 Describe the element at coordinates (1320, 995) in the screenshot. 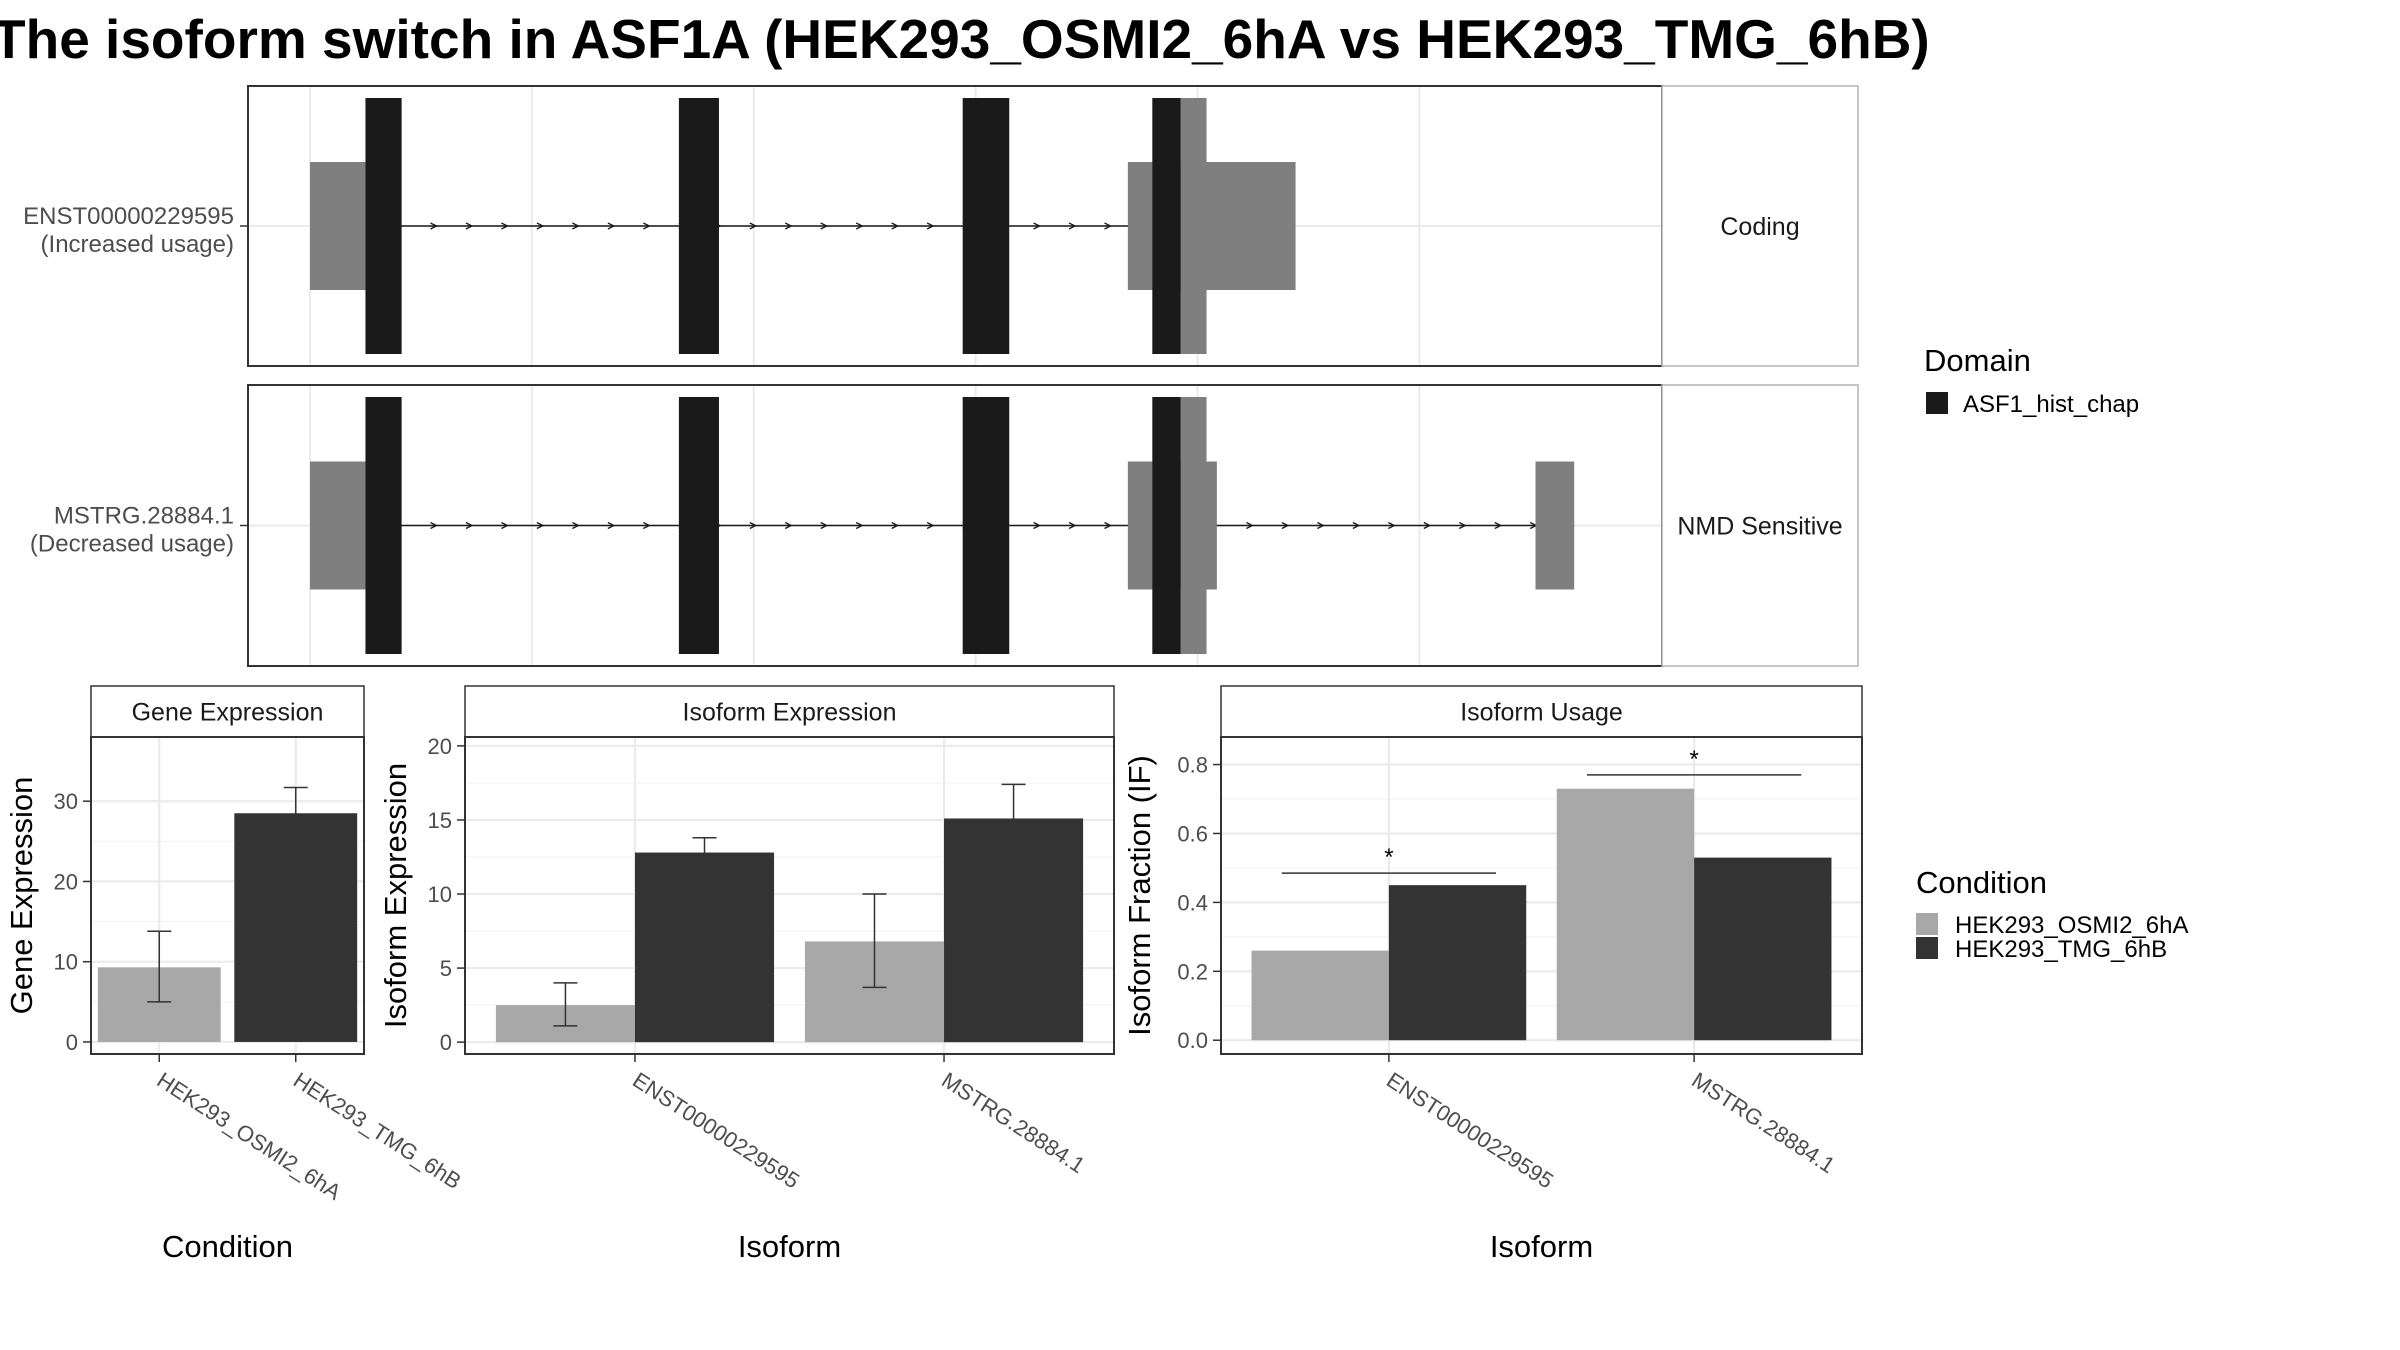

I see `bar-ENST00000229595-HEK293_OSMI2_6hA` at that location.